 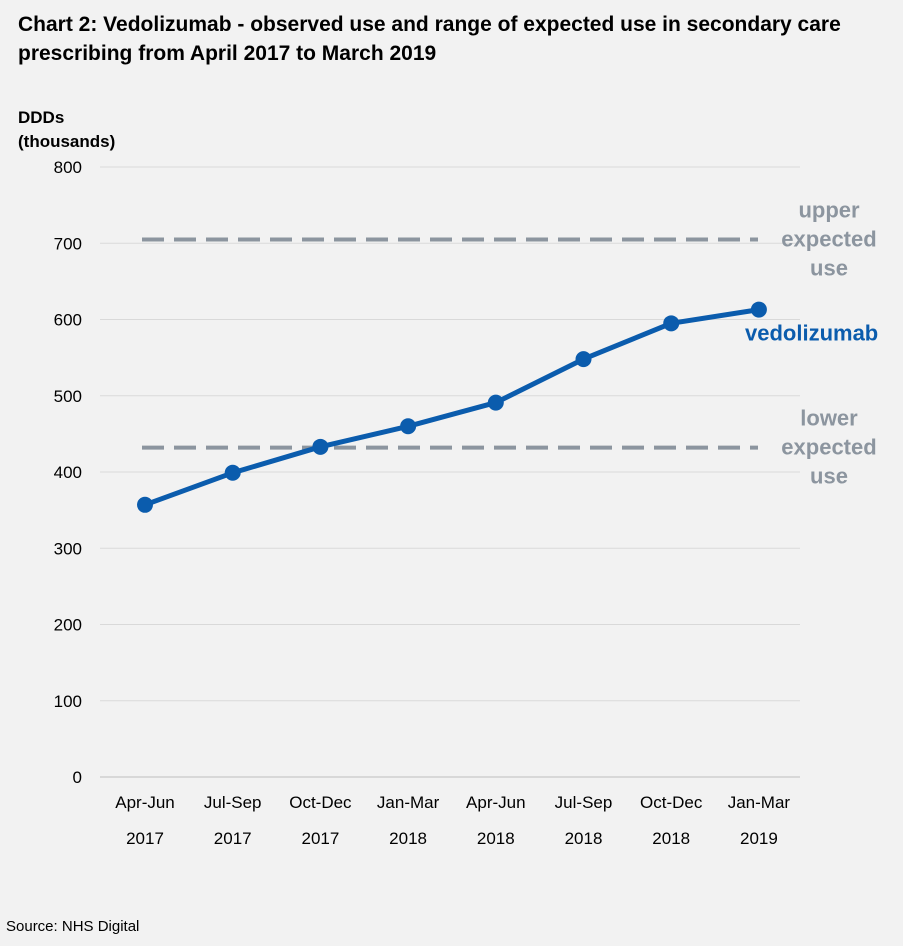 What do you see at coordinates (41, 117) in the screenshot?
I see `y-axis-label-line-1: DDDs` at bounding box center [41, 117].